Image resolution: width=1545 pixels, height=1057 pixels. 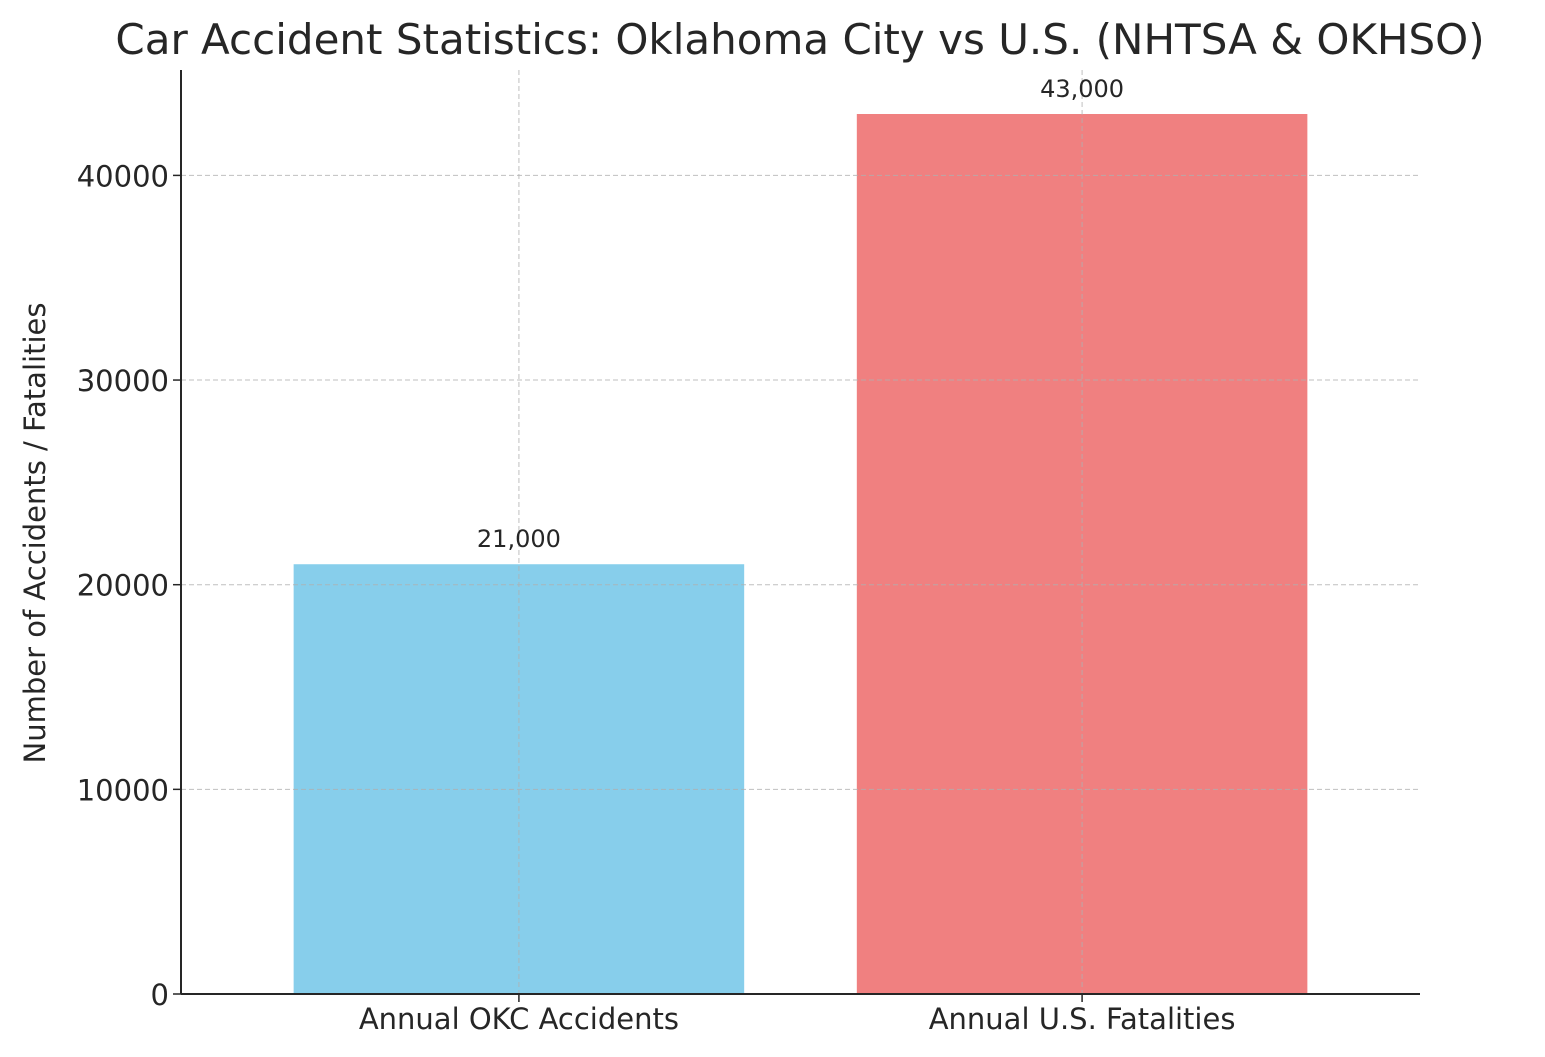 I want to click on x-tick-label: Annual U.S. Fatalities, so click(x=1082, y=1019).